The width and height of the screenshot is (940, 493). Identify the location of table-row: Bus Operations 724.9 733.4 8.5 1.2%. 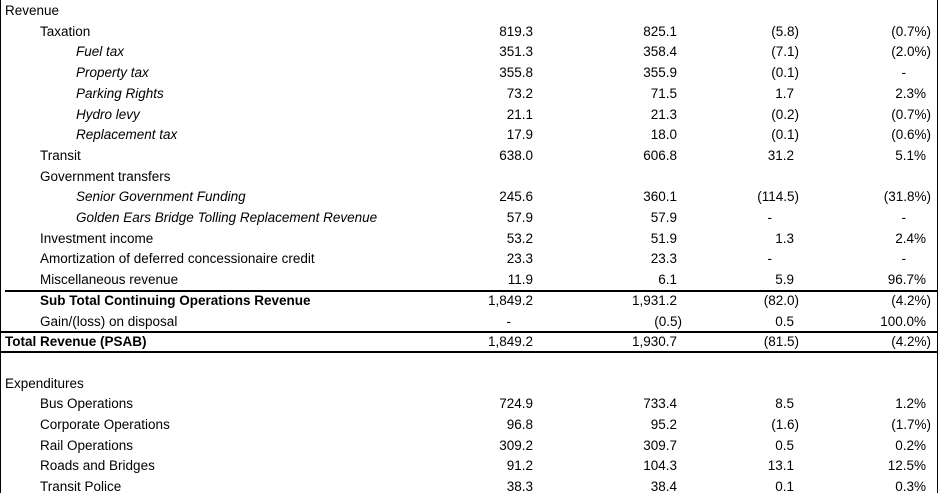
(468, 404).